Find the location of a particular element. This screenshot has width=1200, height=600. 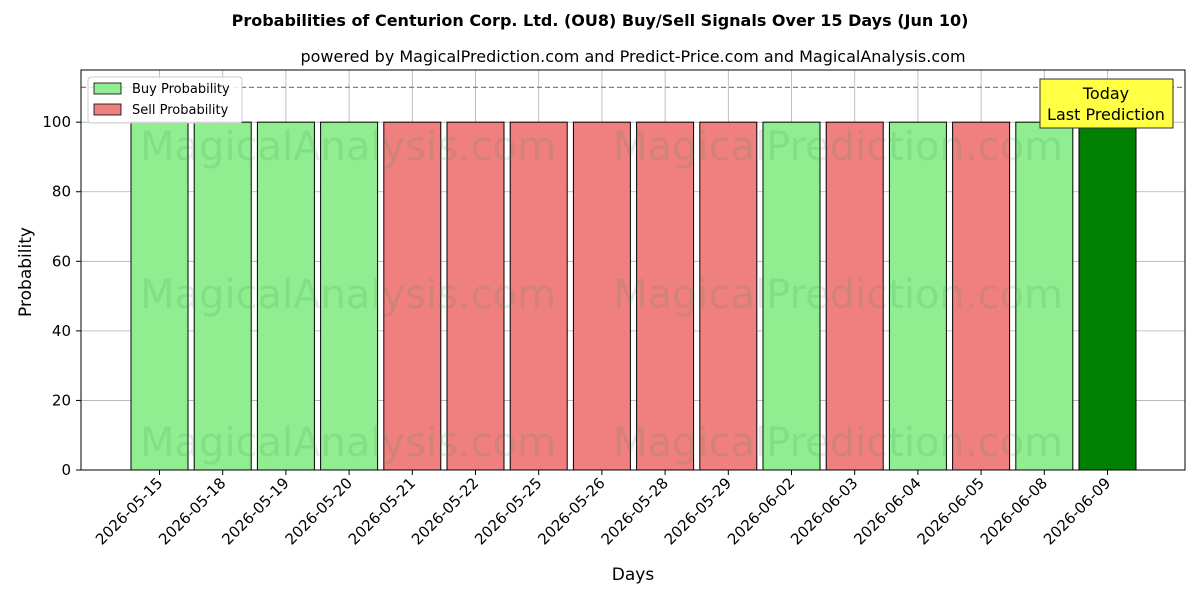

legend-sell-label: Sell Probability is located at coordinates (180, 110).